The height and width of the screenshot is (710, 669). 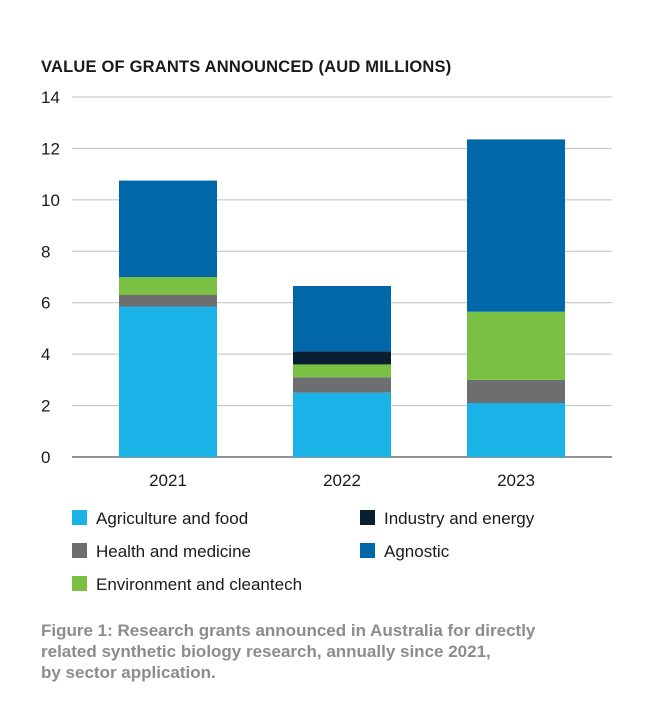 What do you see at coordinates (516, 225) in the screenshot?
I see `bar-segment-2023-agnostic` at bounding box center [516, 225].